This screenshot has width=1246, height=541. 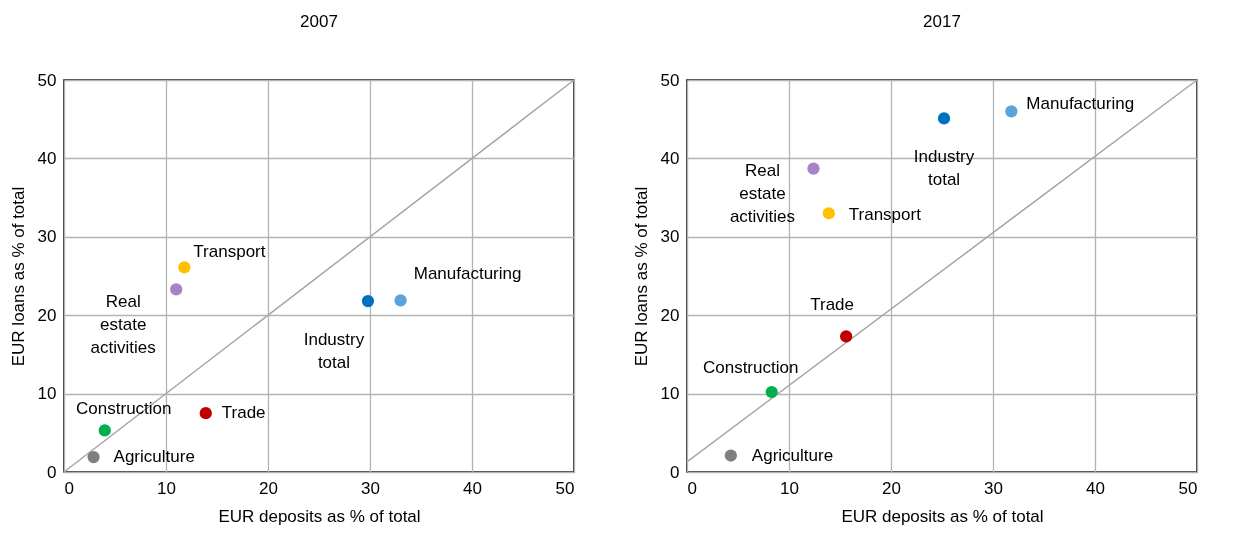 What do you see at coordinates (942, 21) in the screenshot?
I see `chart-title: 2017` at bounding box center [942, 21].